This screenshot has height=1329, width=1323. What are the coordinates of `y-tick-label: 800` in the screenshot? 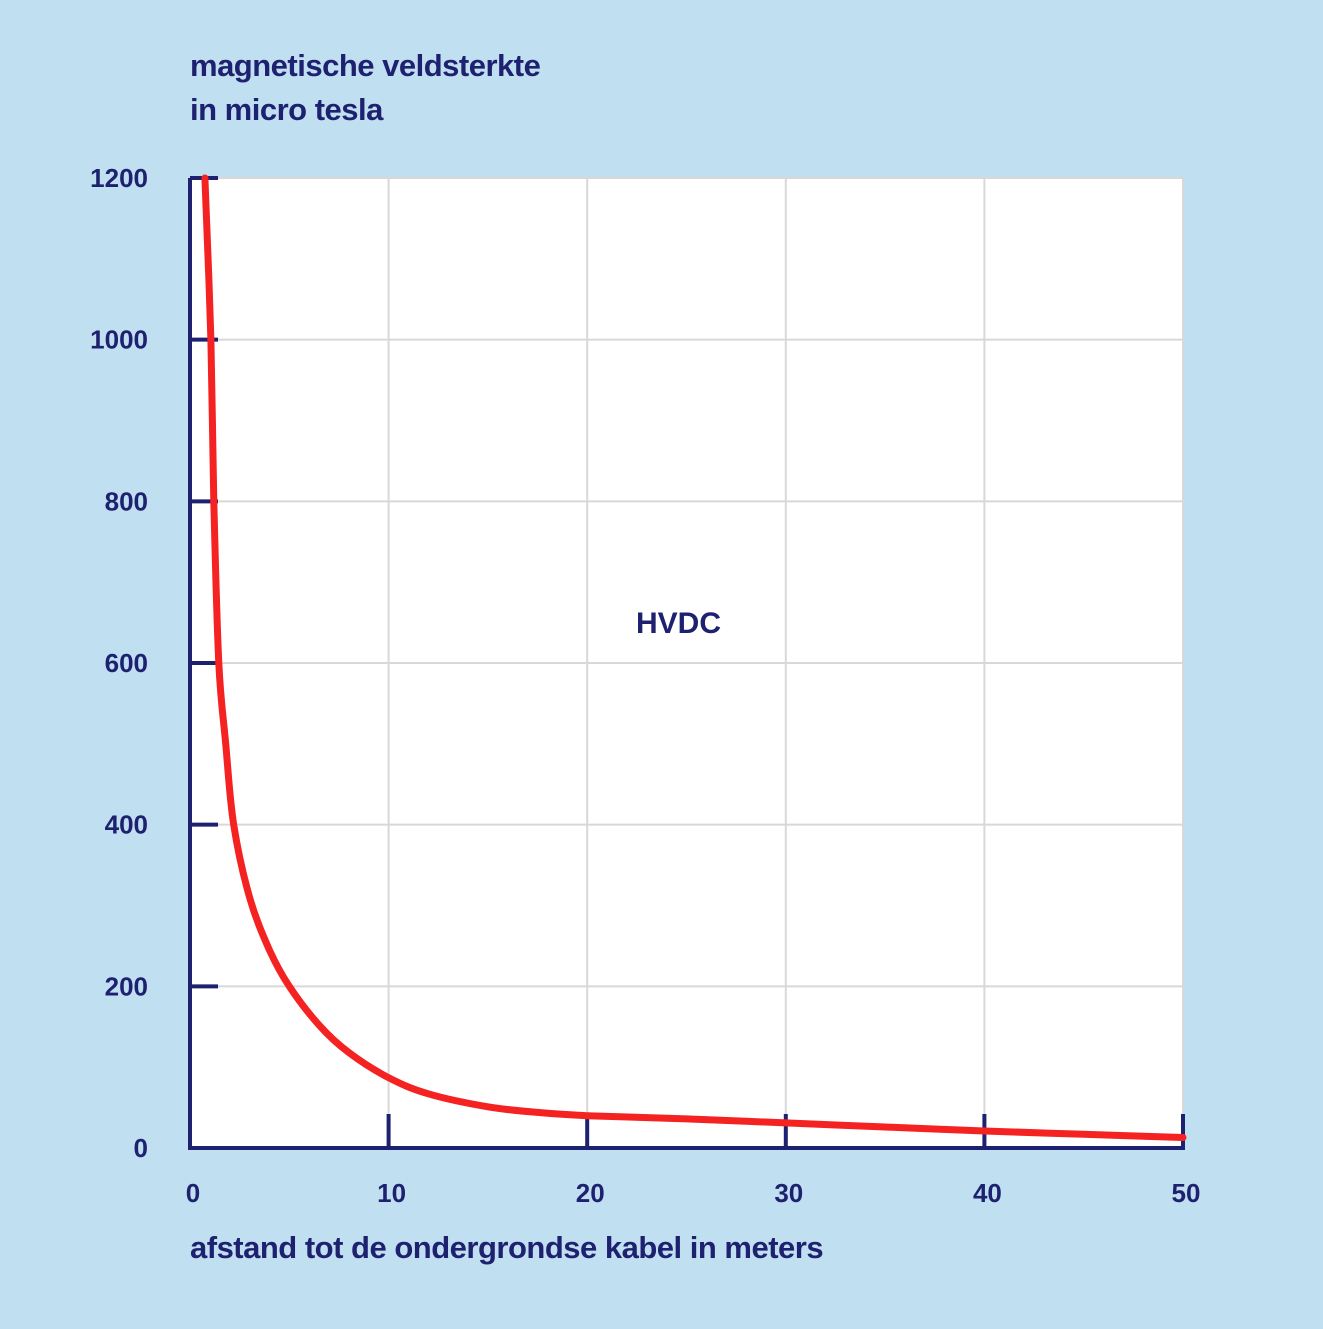 It's located at (126, 501).